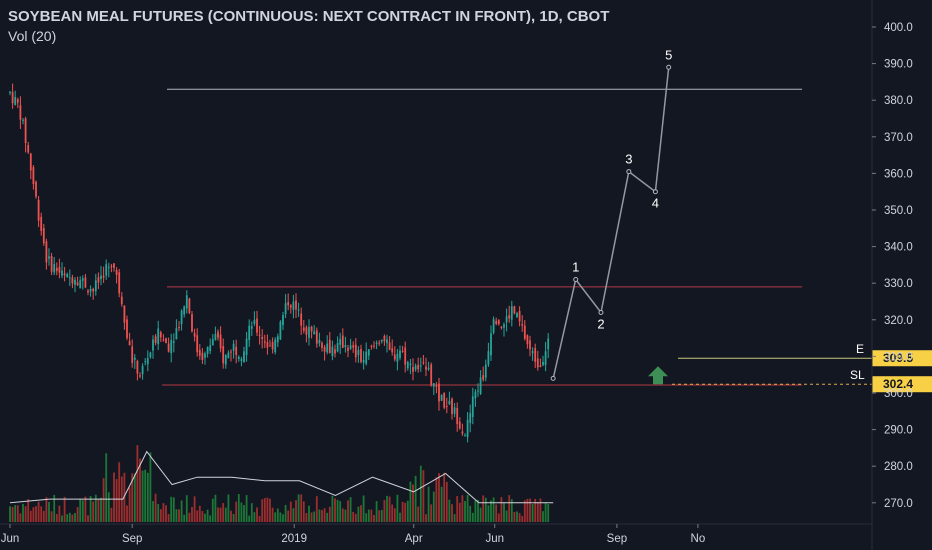 The height and width of the screenshot is (550, 932). Describe the element at coordinates (860, 349) in the screenshot. I see `entry-label: E` at that location.